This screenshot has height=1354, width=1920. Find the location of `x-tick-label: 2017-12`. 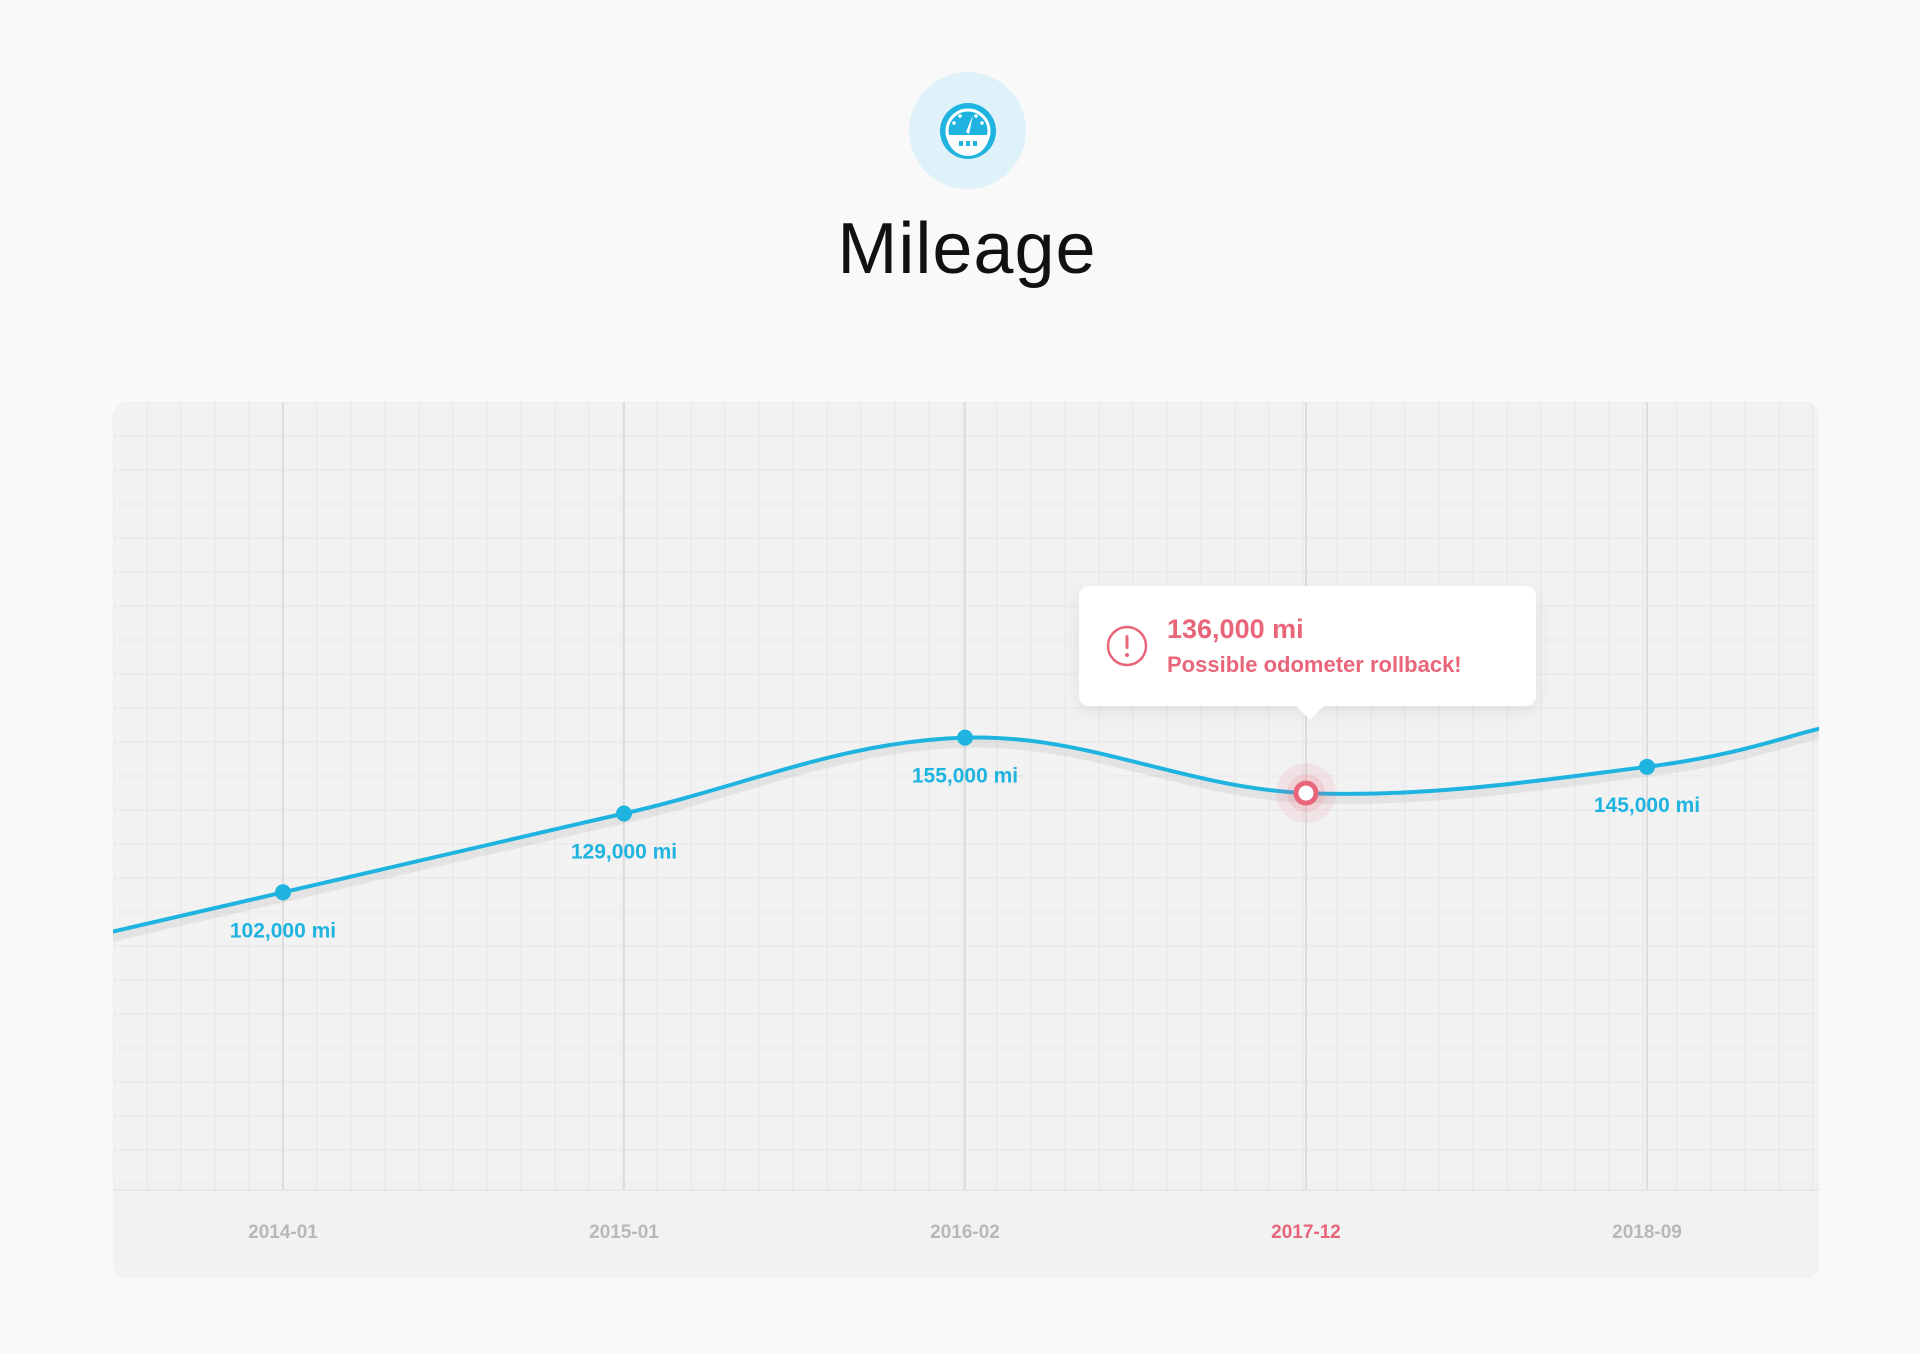

x-tick-label: 2017-12 is located at coordinates (1306, 1232).